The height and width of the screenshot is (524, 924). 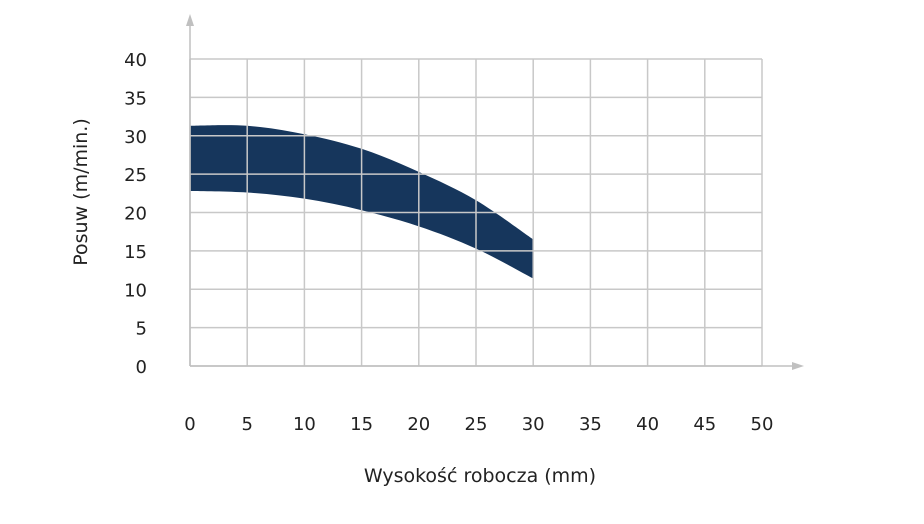 I want to click on y-tick-label: 25, so click(x=135, y=175).